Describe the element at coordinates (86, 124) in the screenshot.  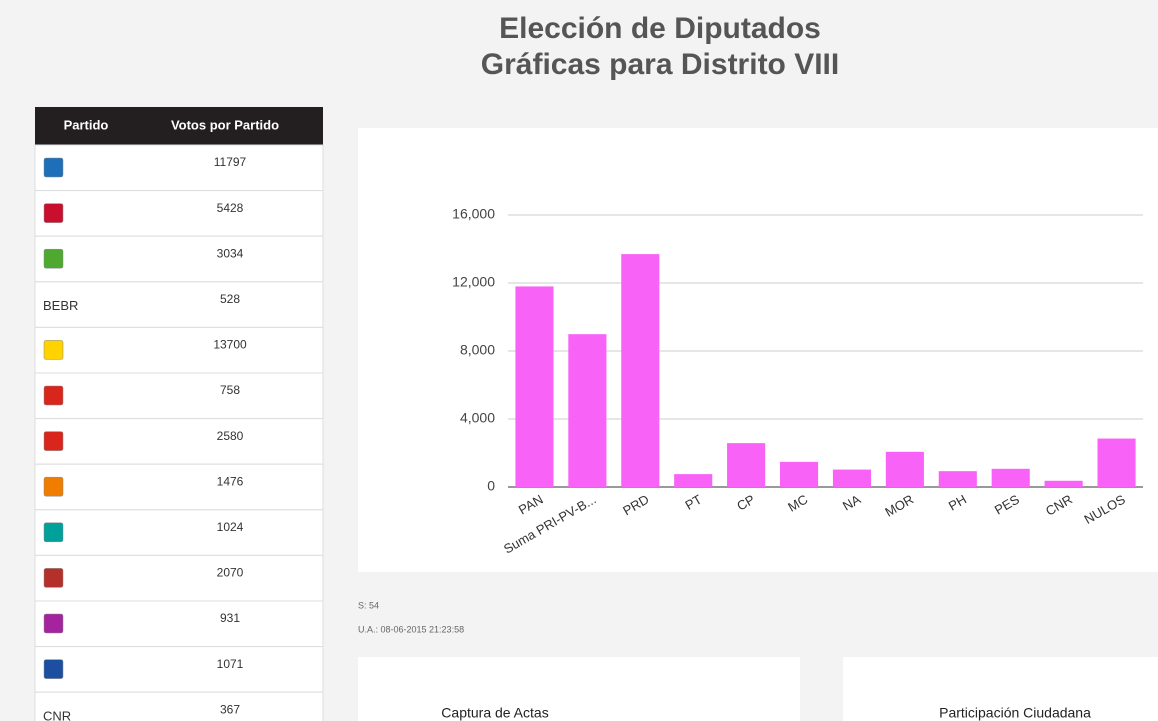
I see `column-header: Partido` at that location.